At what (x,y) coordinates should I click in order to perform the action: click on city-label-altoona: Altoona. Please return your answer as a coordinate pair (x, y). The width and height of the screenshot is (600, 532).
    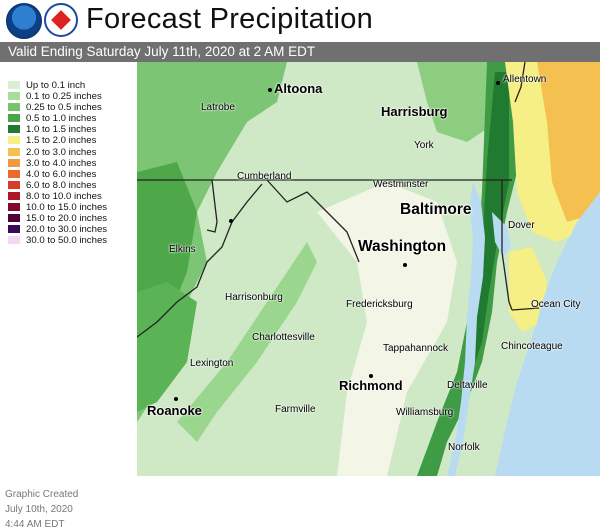
    Looking at the image, I should click on (298, 88).